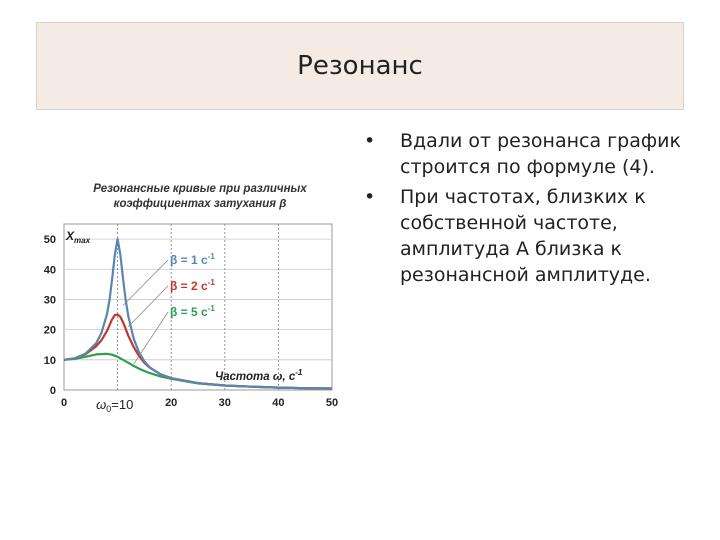 The height and width of the screenshot is (540, 720). What do you see at coordinates (278, 403) in the screenshot?
I see `x-tick-label: 40` at bounding box center [278, 403].